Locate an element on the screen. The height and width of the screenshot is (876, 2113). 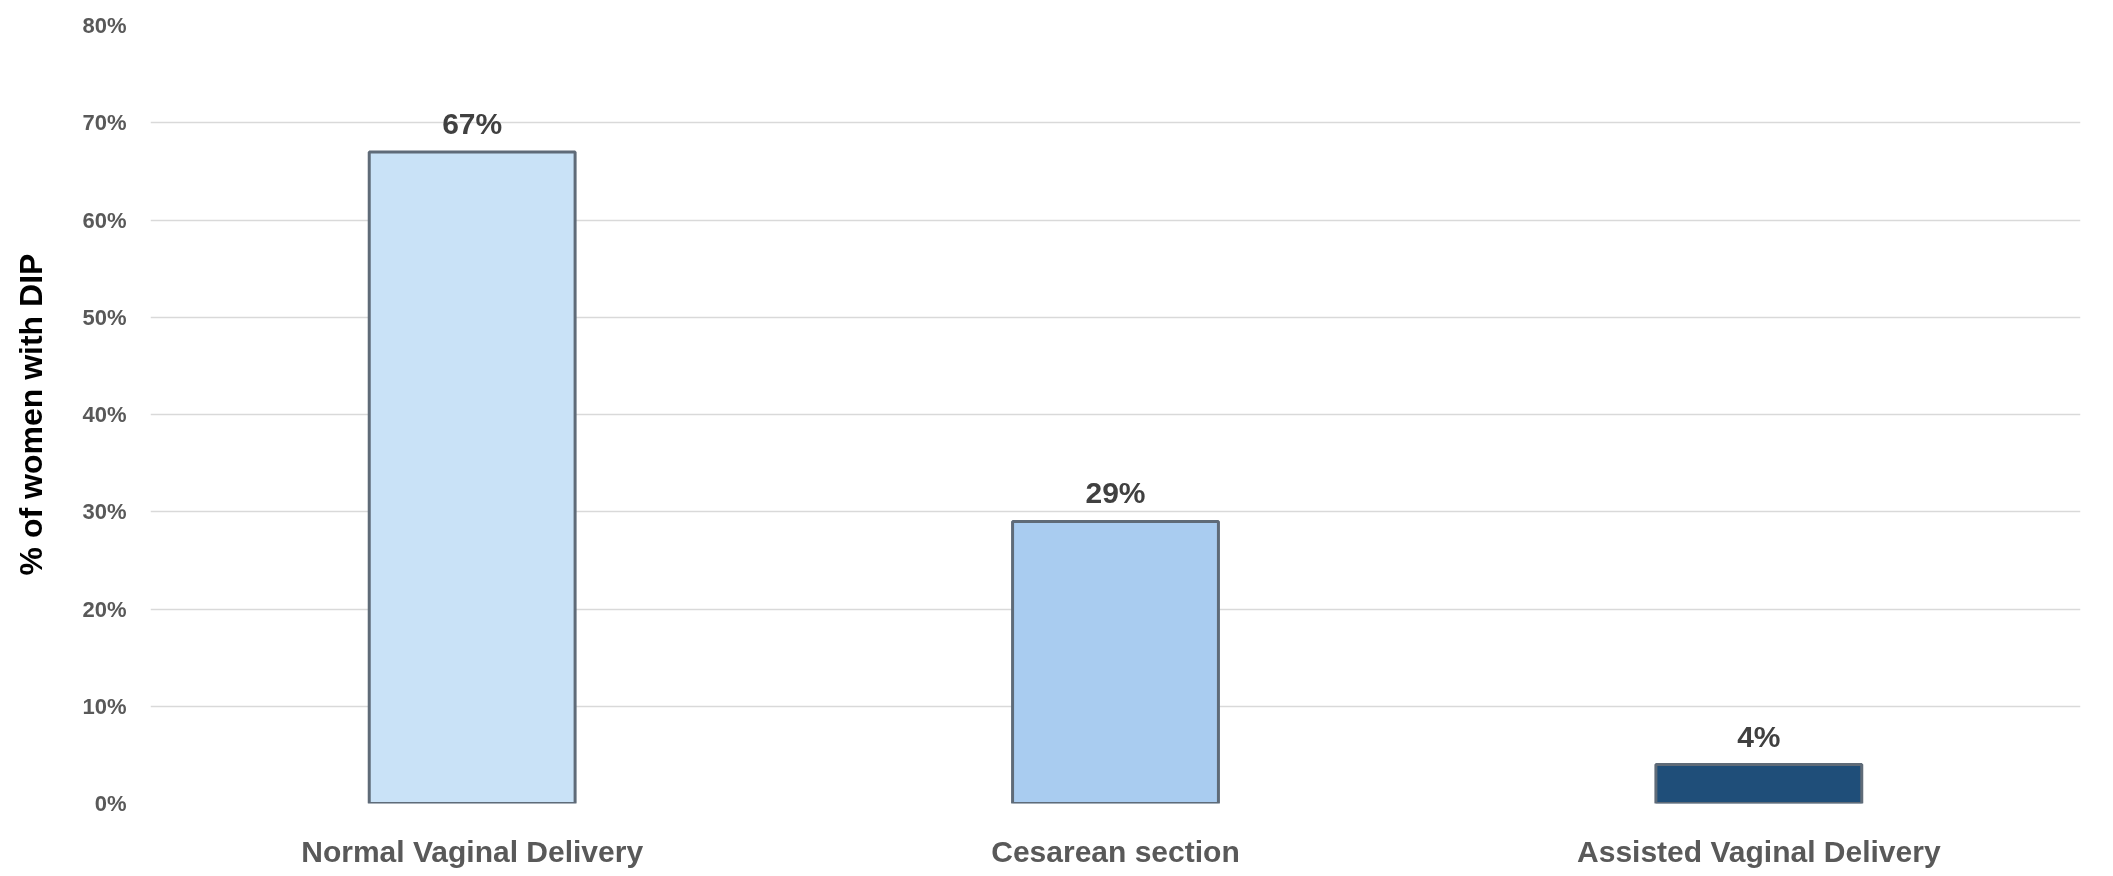
y-tick-label: 10% is located at coordinates (104, 706).